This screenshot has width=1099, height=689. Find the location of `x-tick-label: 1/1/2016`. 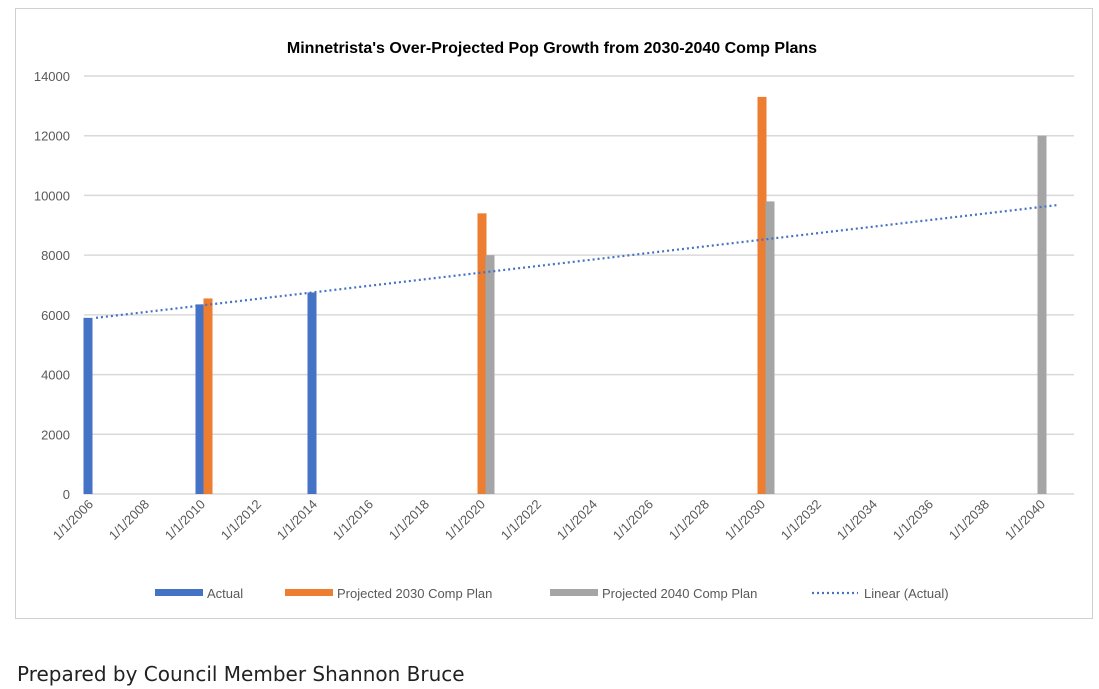

x-tick-label: 1/1/2016 is located at coordinates (353, 520).